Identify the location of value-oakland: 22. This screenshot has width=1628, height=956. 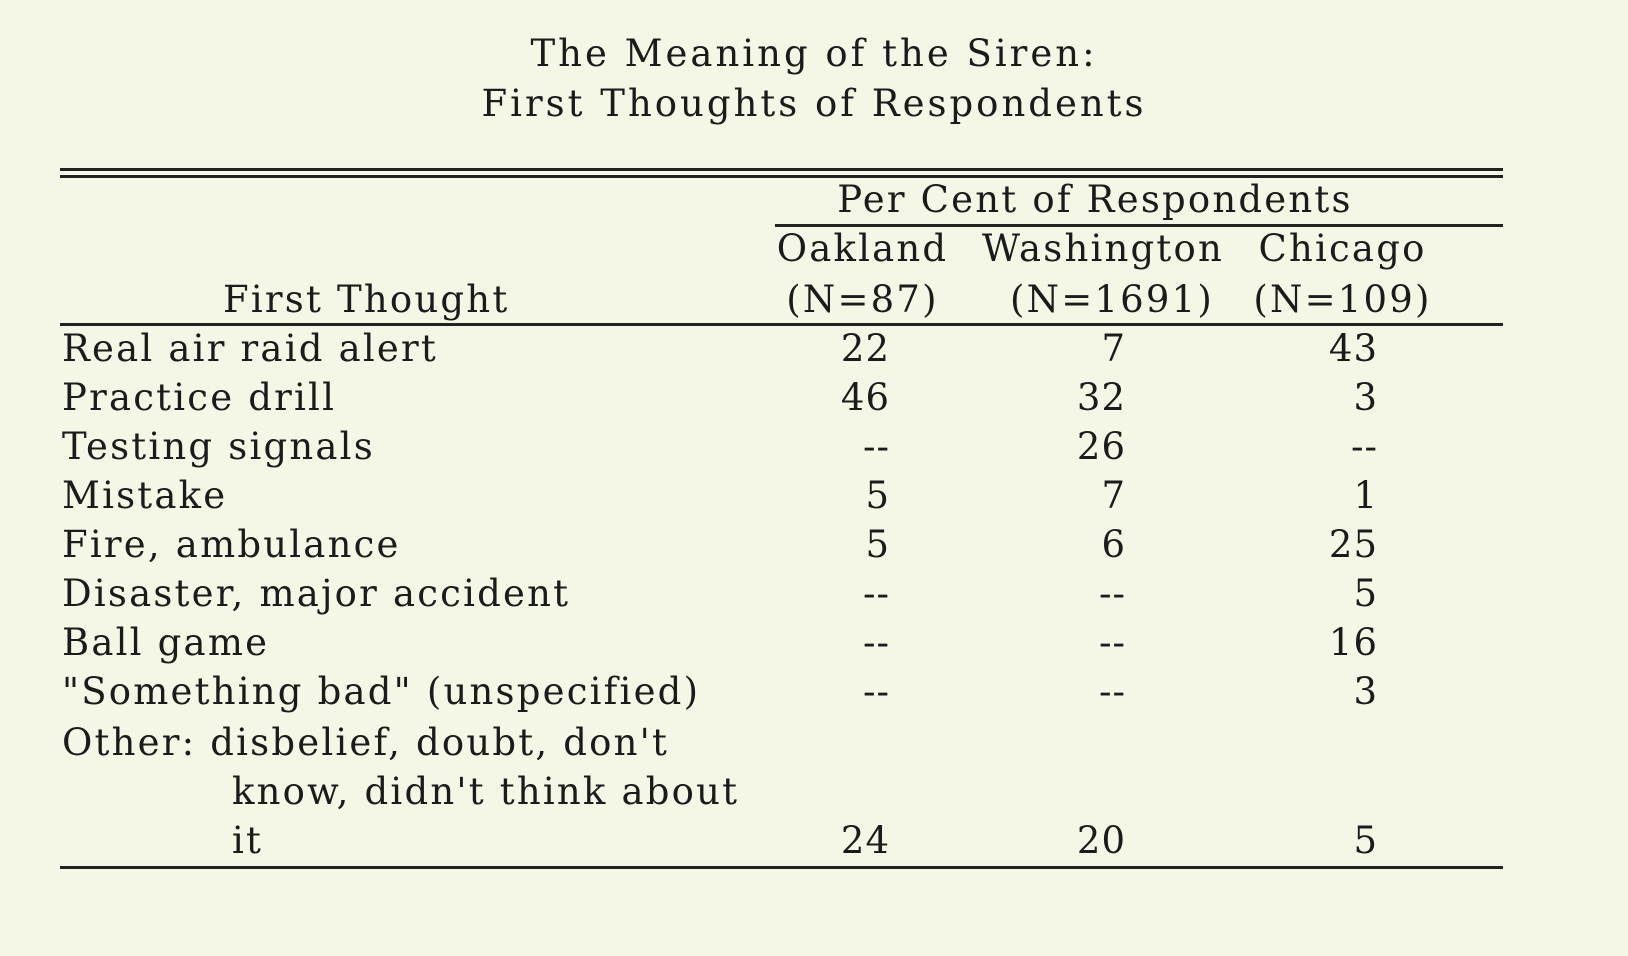
(865, 348).